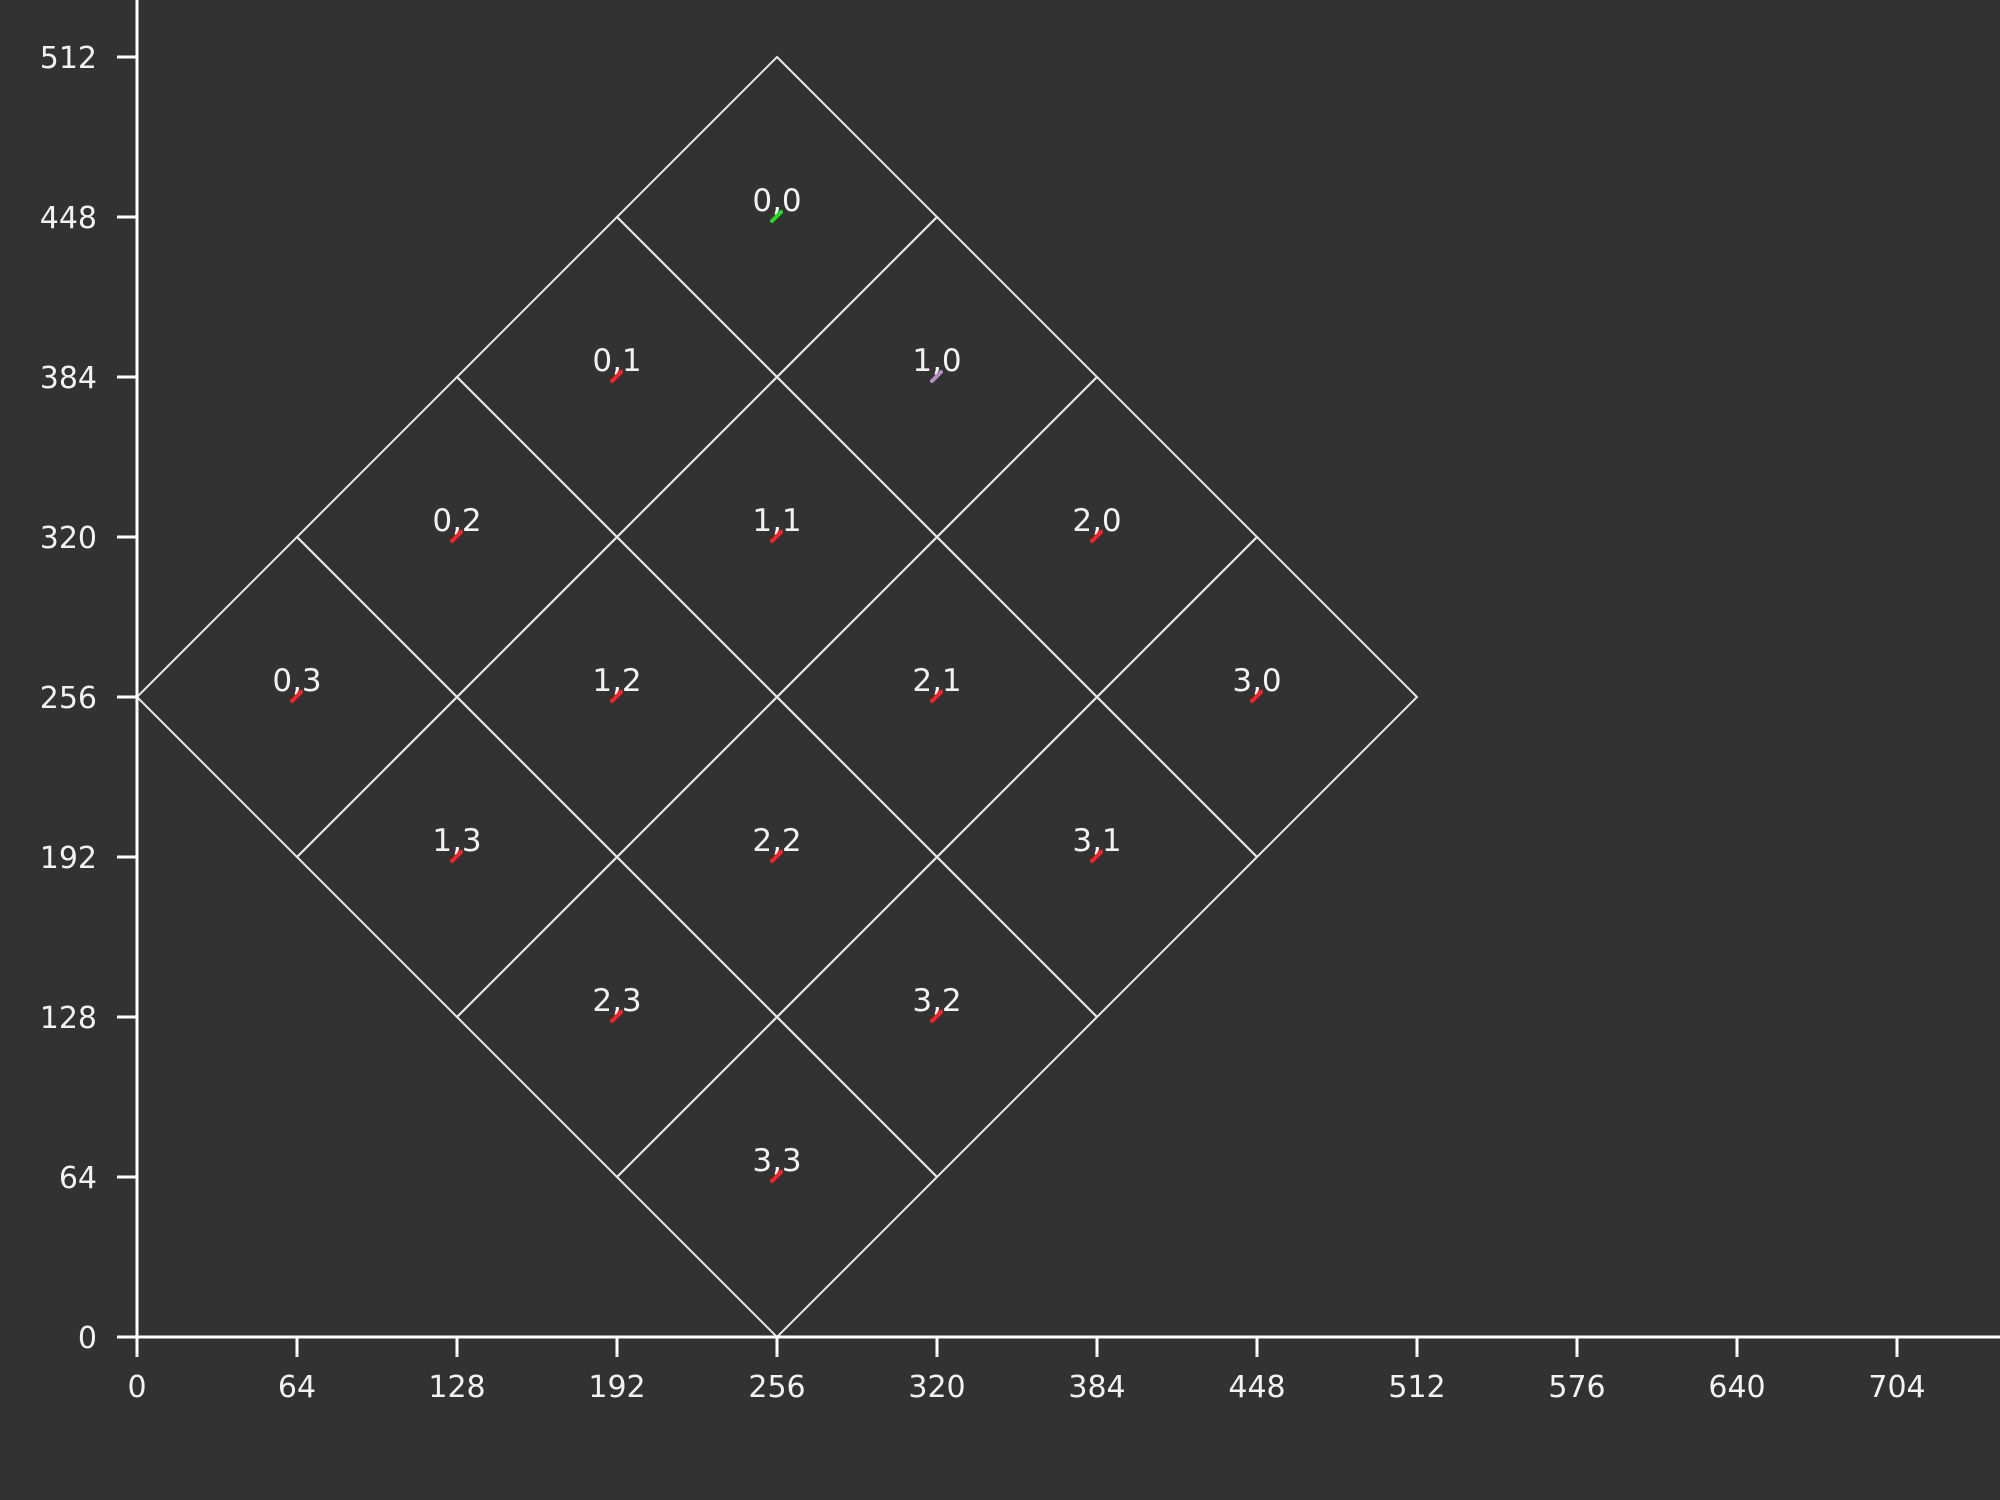 The width and height of the screenshot is (2000, 1500). I want to click on y-tick-label: 64, so click(78, 1178).